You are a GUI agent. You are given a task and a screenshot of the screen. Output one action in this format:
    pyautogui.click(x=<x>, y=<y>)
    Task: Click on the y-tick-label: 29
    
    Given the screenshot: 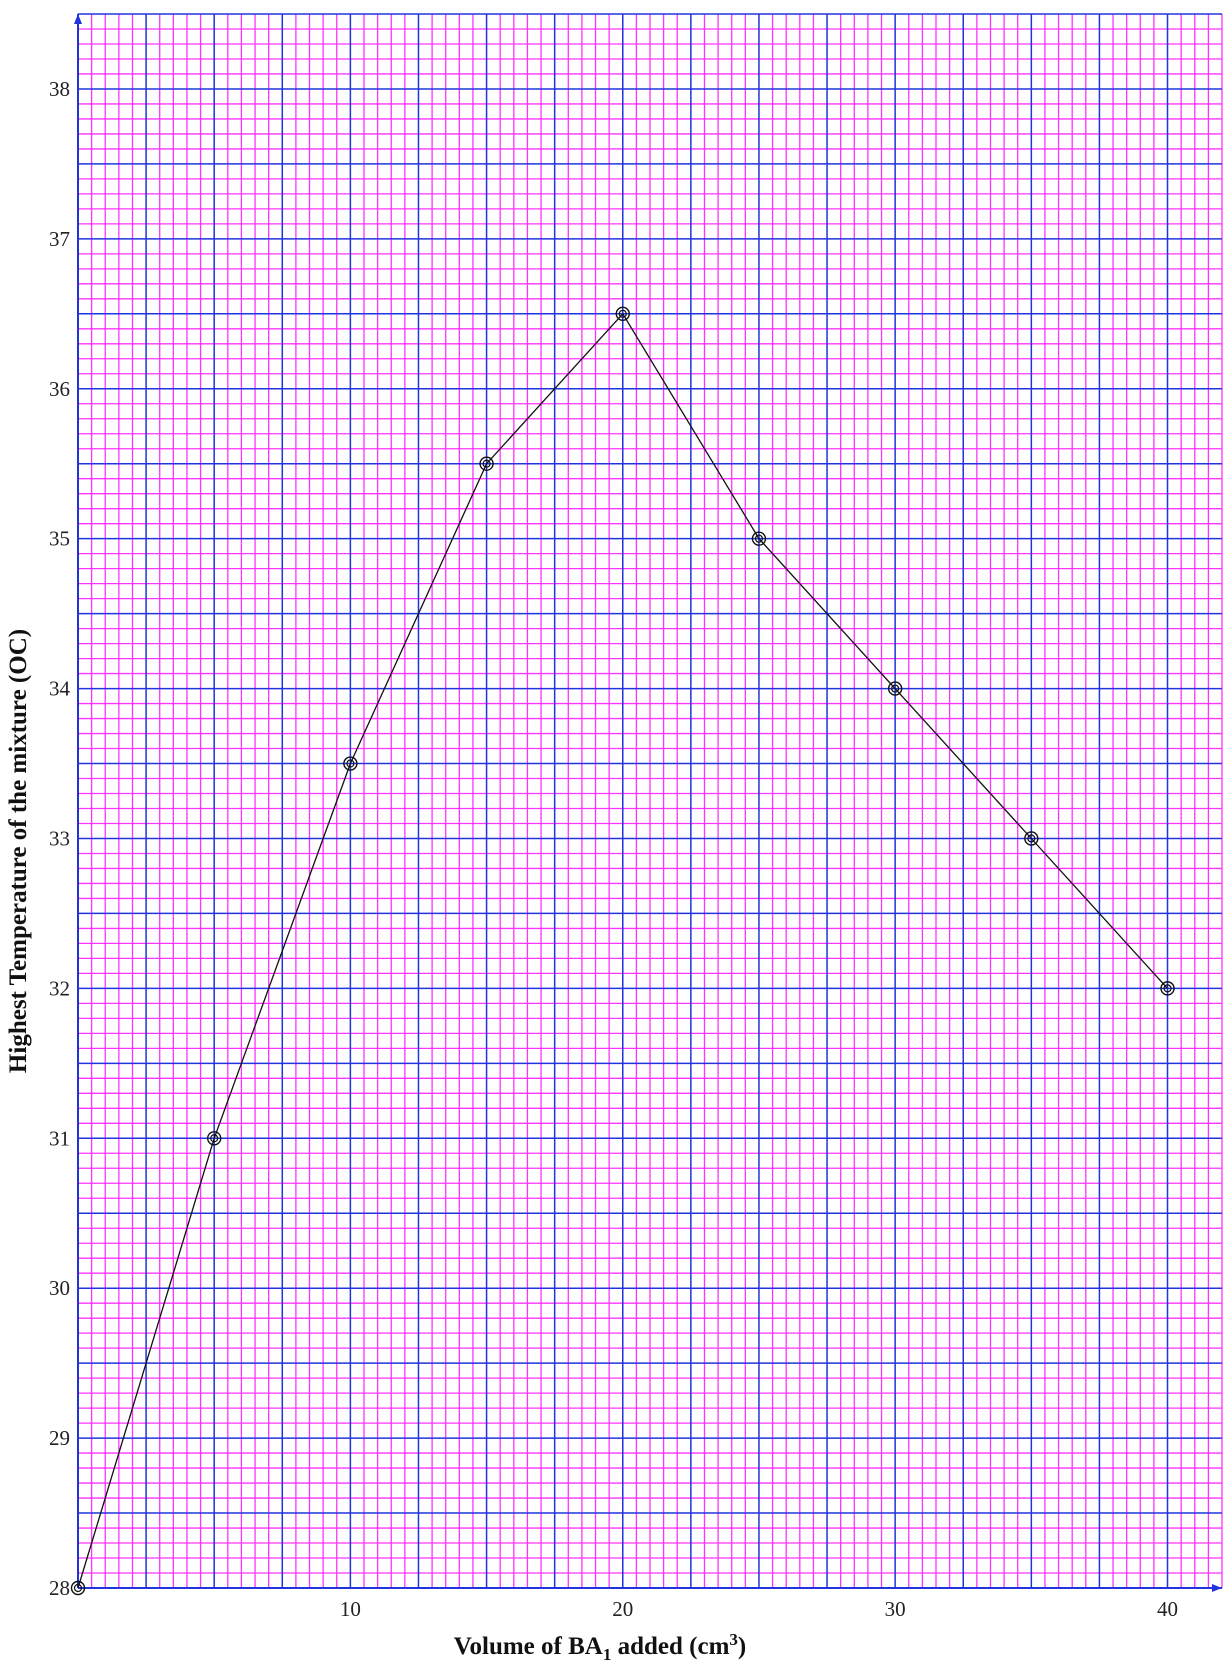 What is the action you would take?
    pyautogui.click(x=59, y=1438)
    